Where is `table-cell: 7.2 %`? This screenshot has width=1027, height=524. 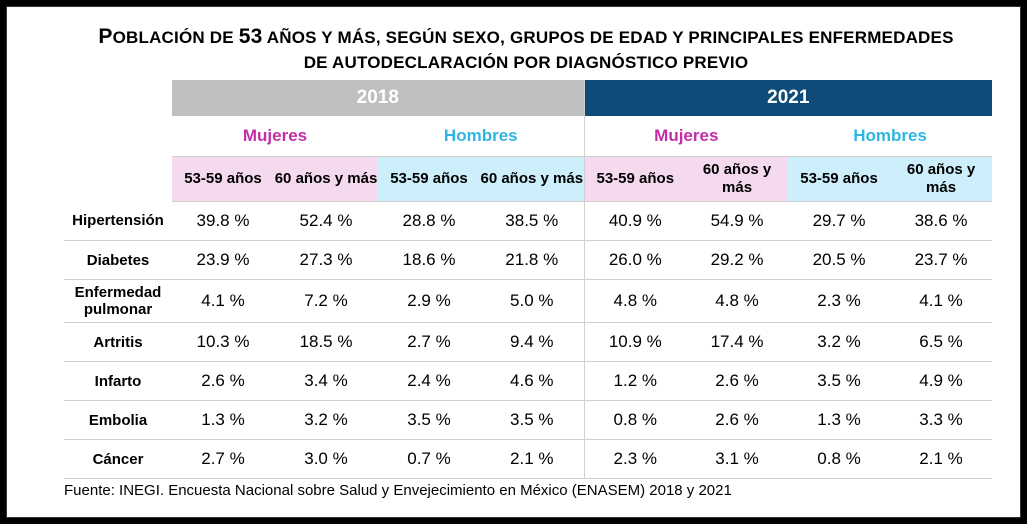 table-cell: 7.2 % is located at coordinates (326, 301).